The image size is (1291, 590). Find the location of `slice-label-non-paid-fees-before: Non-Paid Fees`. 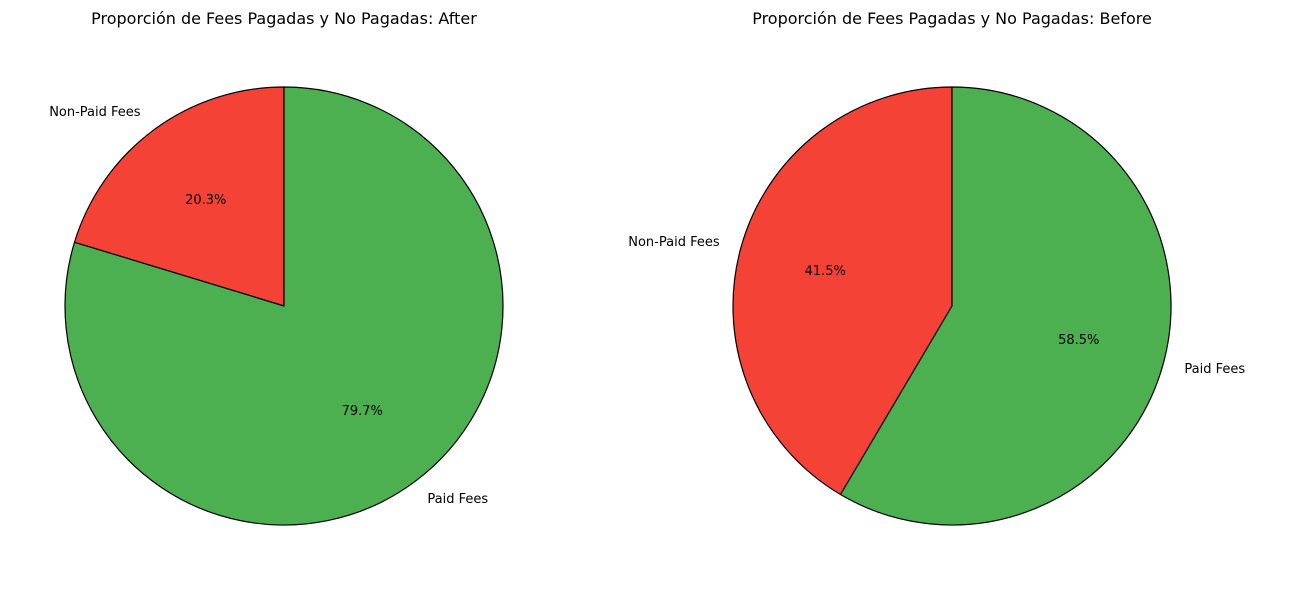

slice-label-non-paid-fees-before: Non-Paid Fees is located at coordinates (674, 242).